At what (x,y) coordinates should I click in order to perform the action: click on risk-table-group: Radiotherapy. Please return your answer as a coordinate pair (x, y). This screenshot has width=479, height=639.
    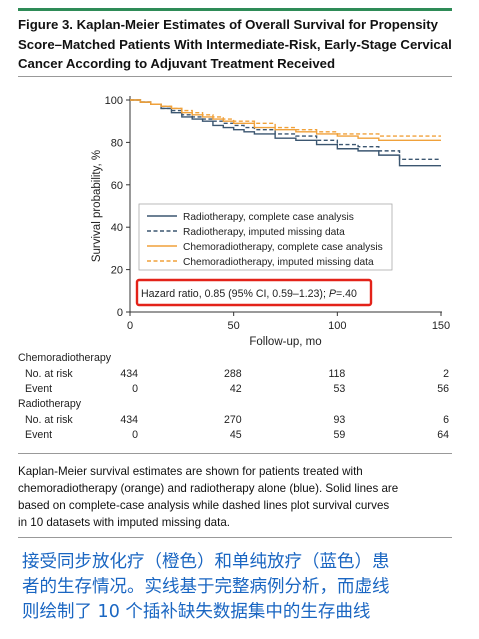
    Looking at the image, I should click on (50, 404).